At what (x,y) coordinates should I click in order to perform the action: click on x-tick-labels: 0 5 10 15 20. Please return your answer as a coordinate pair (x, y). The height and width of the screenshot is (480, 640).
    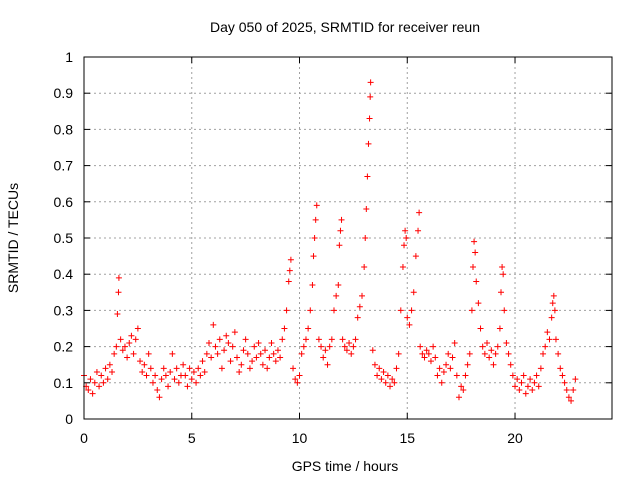
    Looking at the image, I should click on (301, 438).